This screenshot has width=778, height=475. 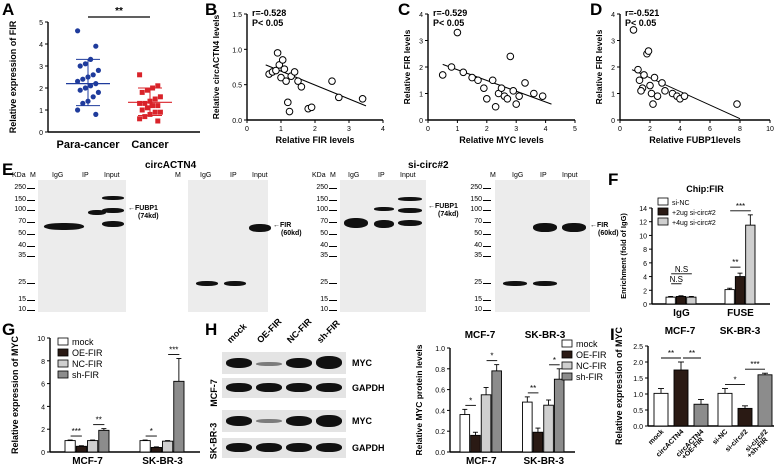 I want to click on y-tick-label: 0.0, so click(x=440, y=453).